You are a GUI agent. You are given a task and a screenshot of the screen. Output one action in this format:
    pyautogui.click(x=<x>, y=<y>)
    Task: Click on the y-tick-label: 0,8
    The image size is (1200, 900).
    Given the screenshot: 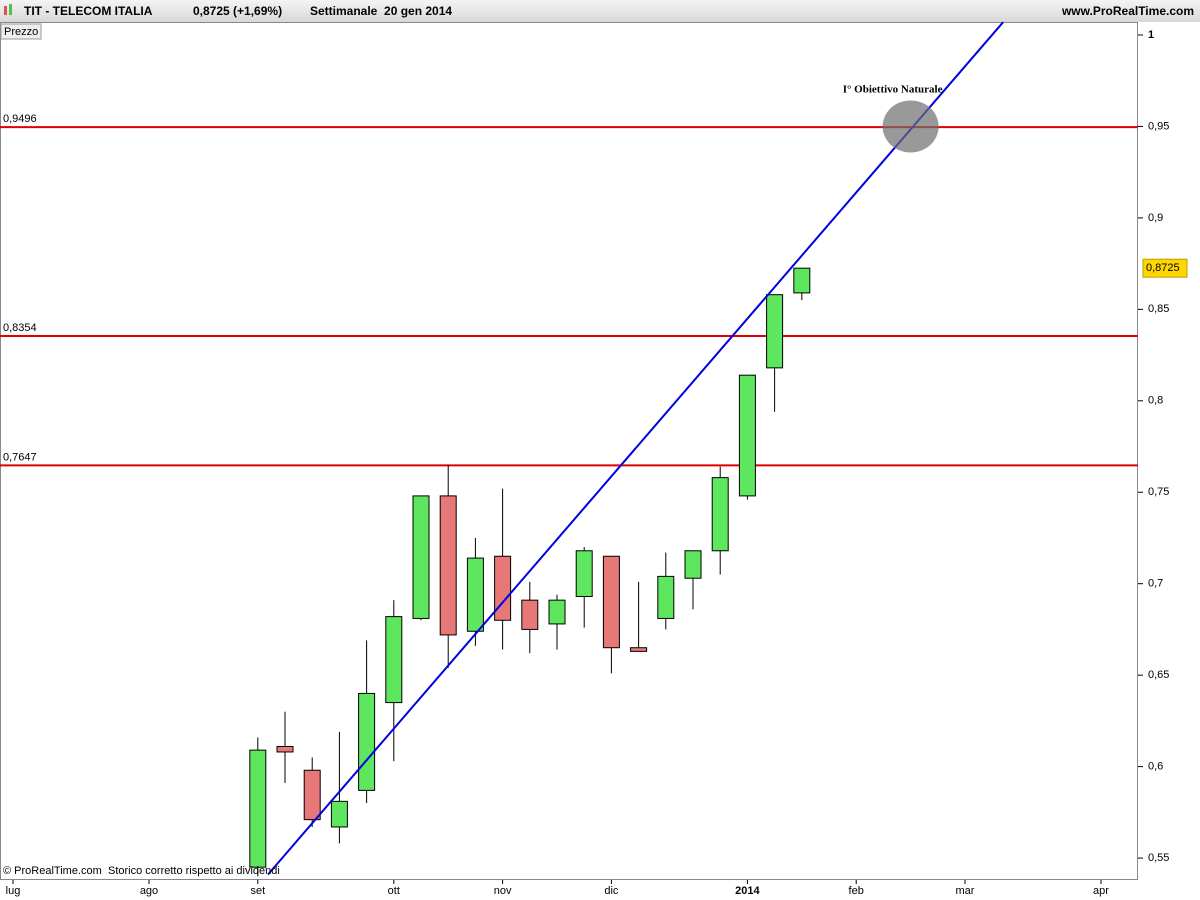 What is the action you would take?
    pyautogui.click(x=1155, y=401)
    